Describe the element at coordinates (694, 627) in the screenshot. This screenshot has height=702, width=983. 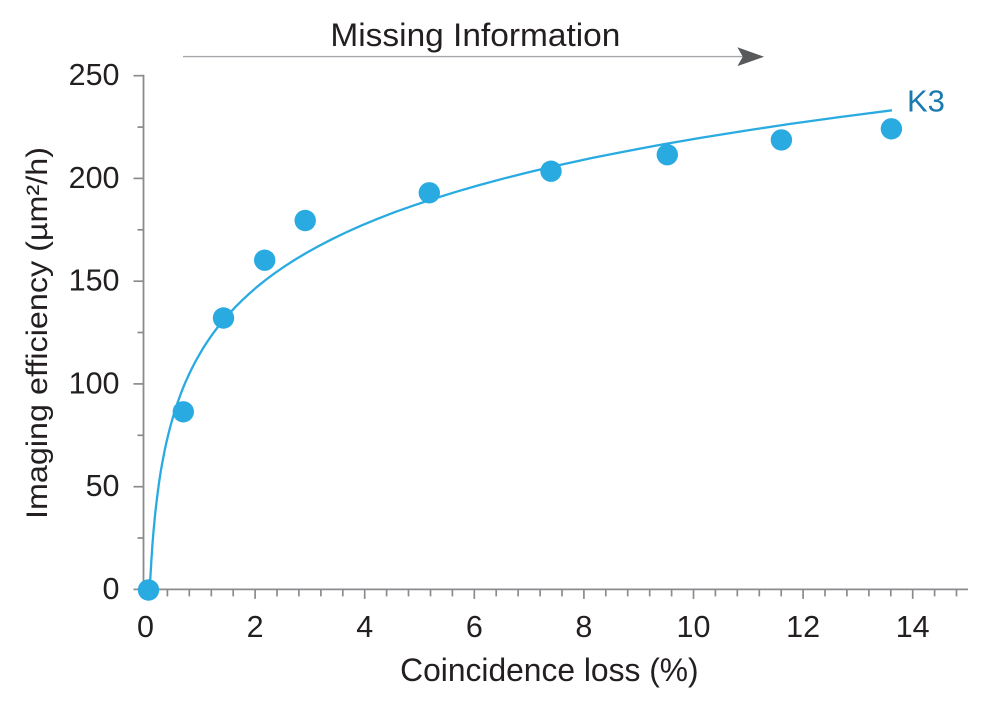
I see `svg-text: 10` at that location.